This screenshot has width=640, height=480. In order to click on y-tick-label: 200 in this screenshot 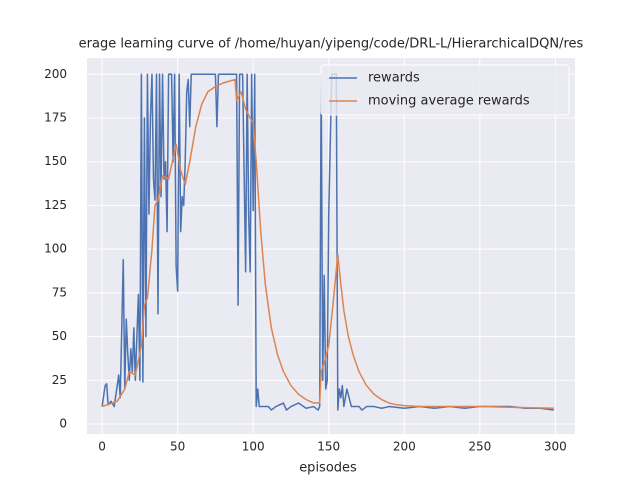, I will do `click(55, 74)`.